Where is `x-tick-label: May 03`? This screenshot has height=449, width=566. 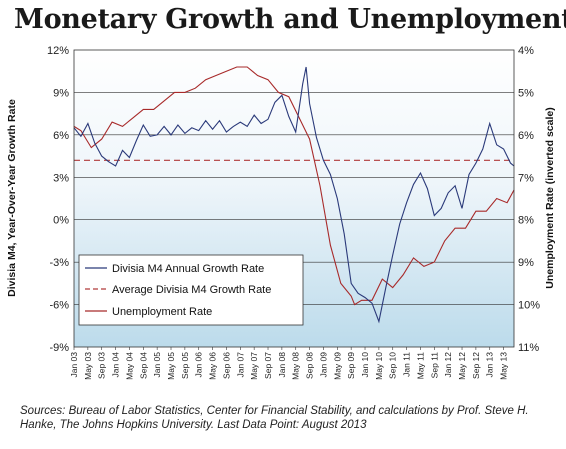 x-tick-label: May 03 is located at coordinates (88, 366).